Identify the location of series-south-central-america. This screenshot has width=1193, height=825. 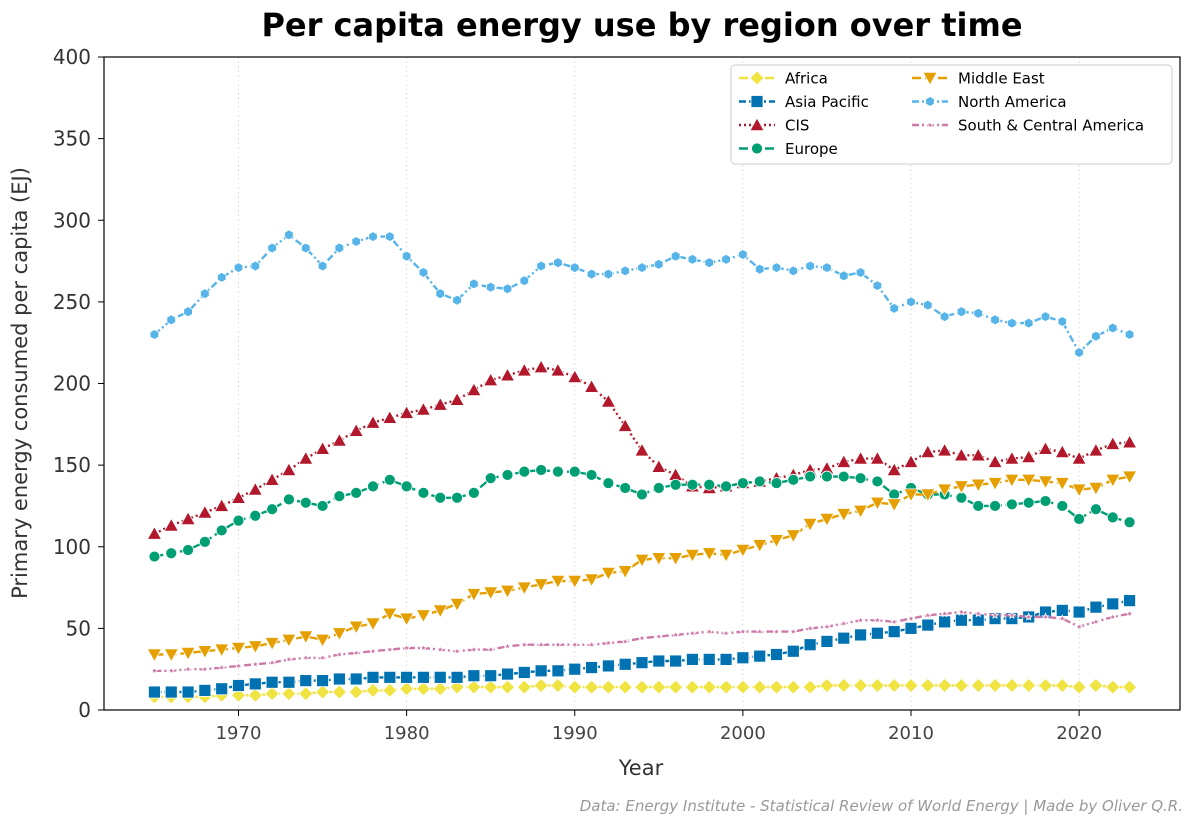
(642, 641).